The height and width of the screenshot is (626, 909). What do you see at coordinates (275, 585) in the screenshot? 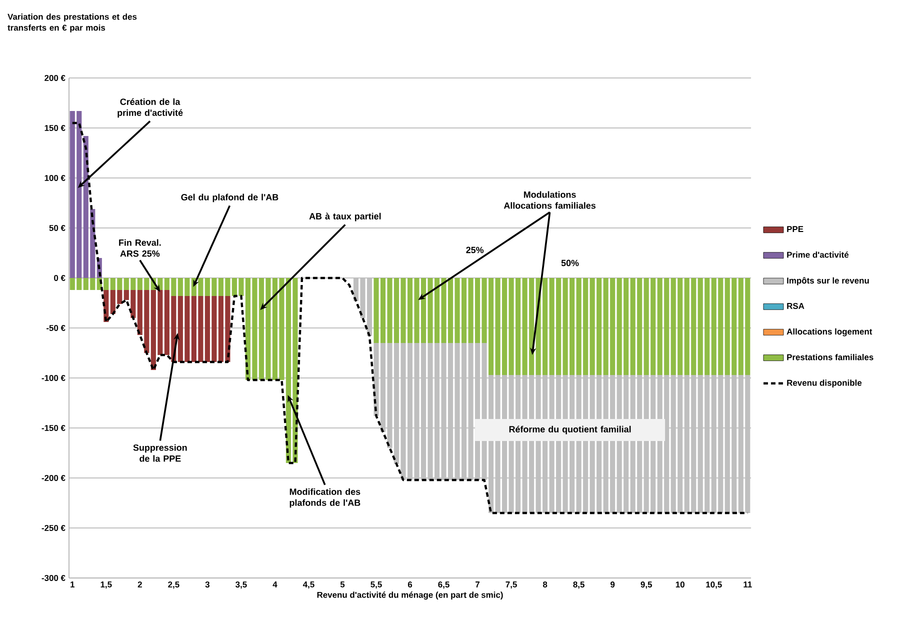
I see `x-tick-label: 4` at bounding box center [275, 585].